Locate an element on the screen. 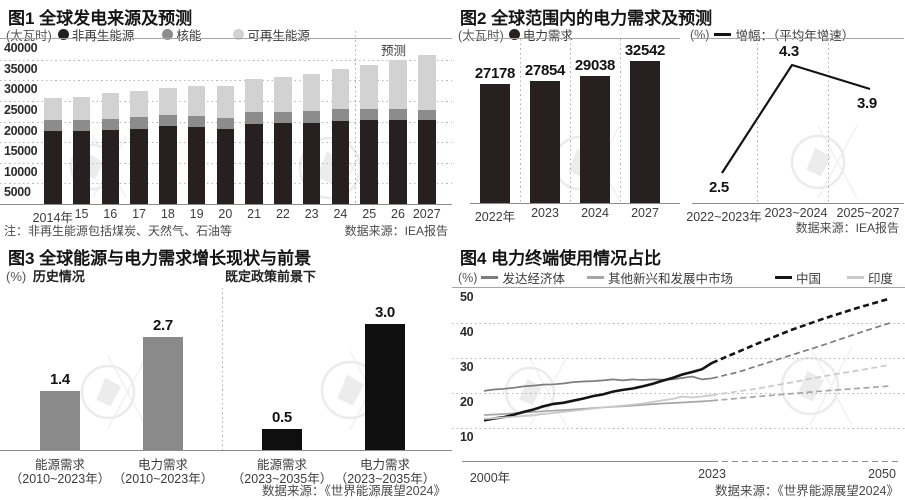  legend-item-china: 中国 is located at coordinates (797, 277).